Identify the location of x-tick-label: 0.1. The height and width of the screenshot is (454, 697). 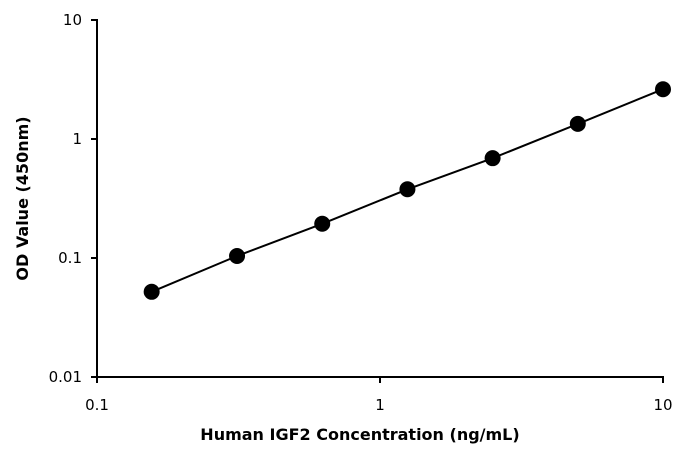
(97, 405).